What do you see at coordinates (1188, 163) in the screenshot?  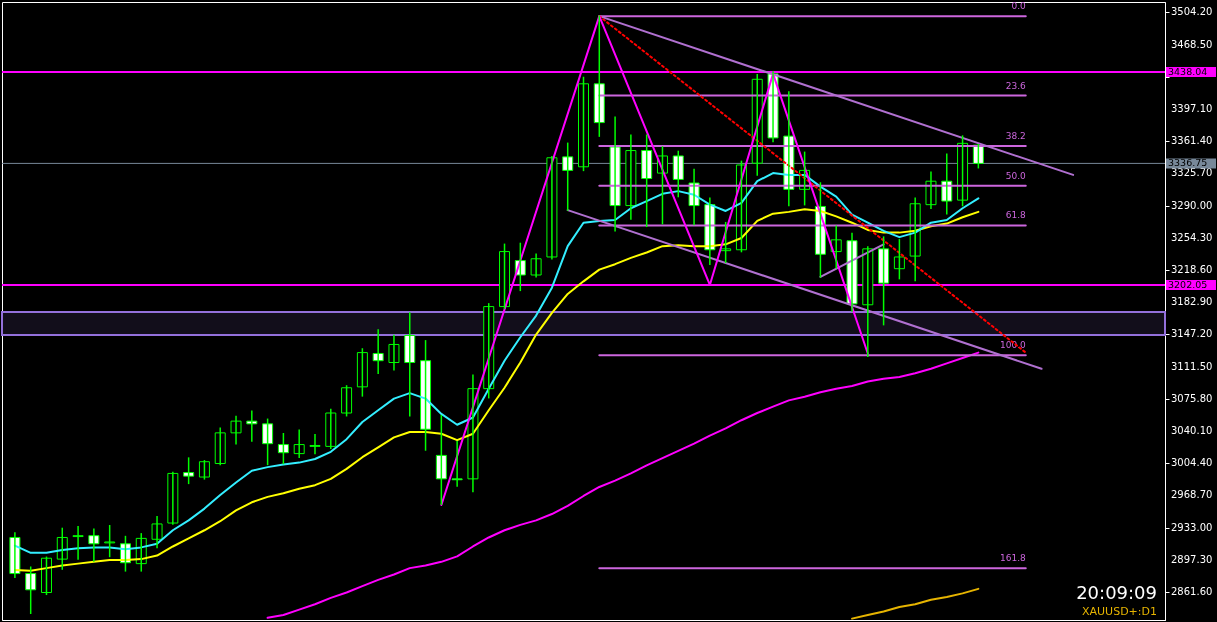 I see `ref-line-label: 3336.75` at bounding box center [1188, 163].